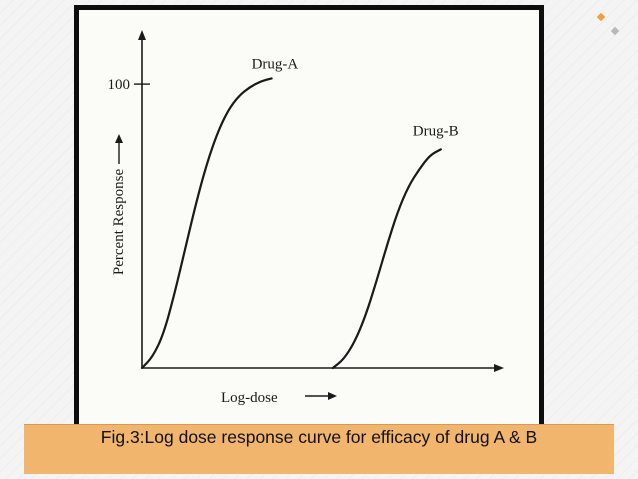 This screenshot has width=638, height=479. What do you see at coordinates (119, 222) in the screenshot?
I see `y-axis-label: Percent Response` at bounding box center [119, 222].